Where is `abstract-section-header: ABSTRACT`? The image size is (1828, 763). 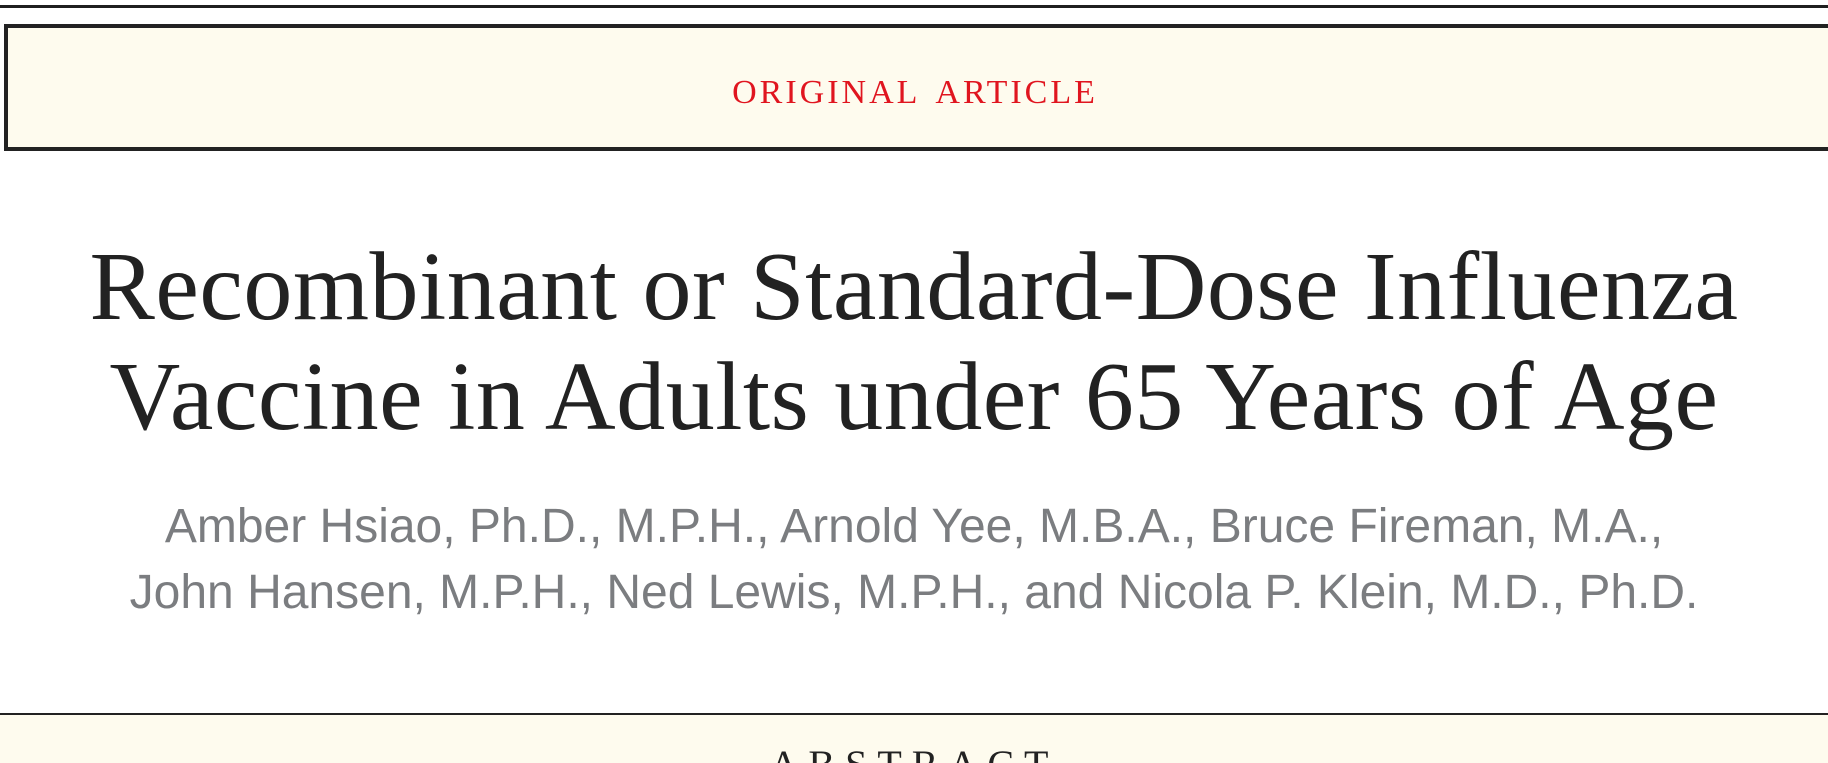
abstract-section-header: ABSTRACT is located at coordinates (914, 738).